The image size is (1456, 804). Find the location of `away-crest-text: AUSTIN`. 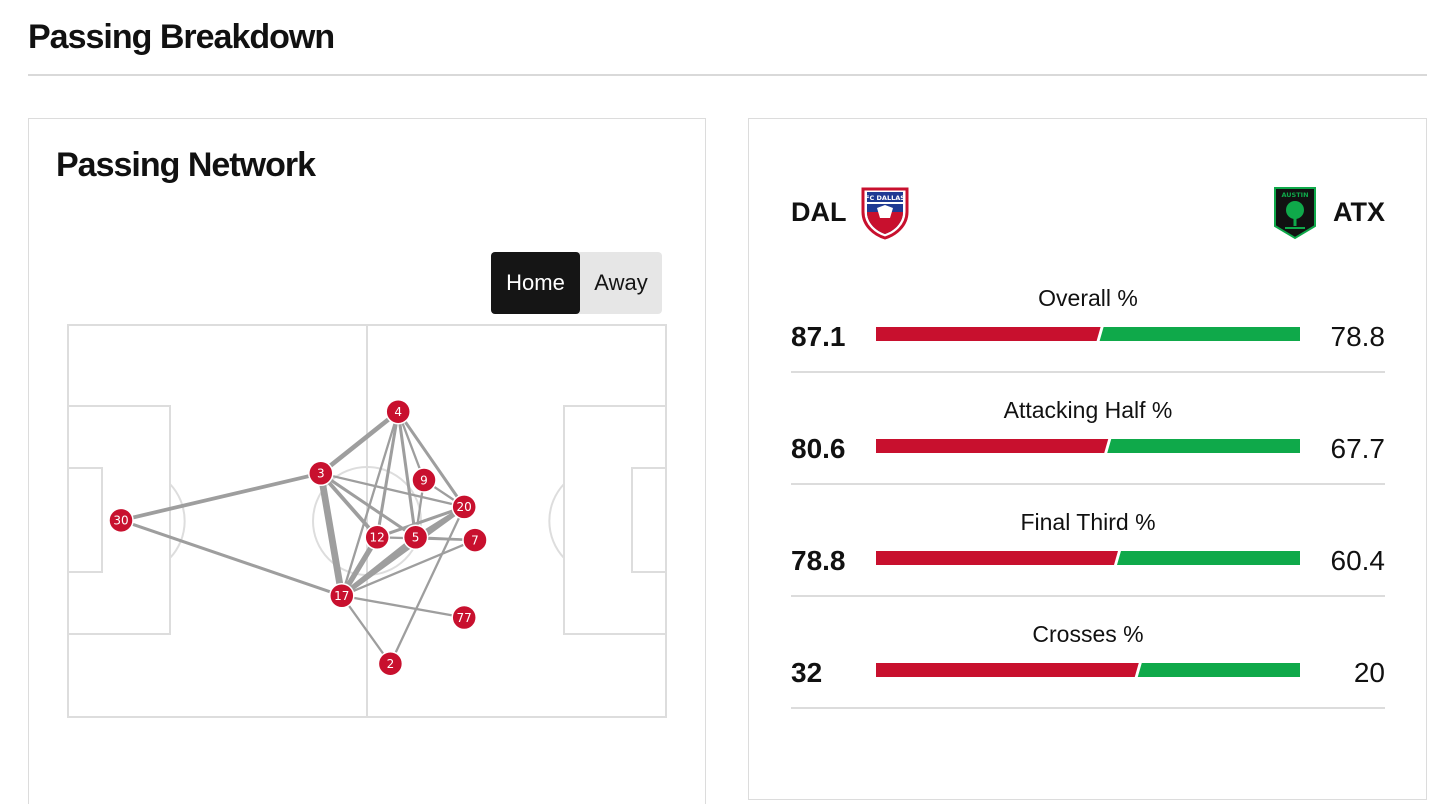

away-crest-text: AUSTIN is located at coordinates (1294, 195).